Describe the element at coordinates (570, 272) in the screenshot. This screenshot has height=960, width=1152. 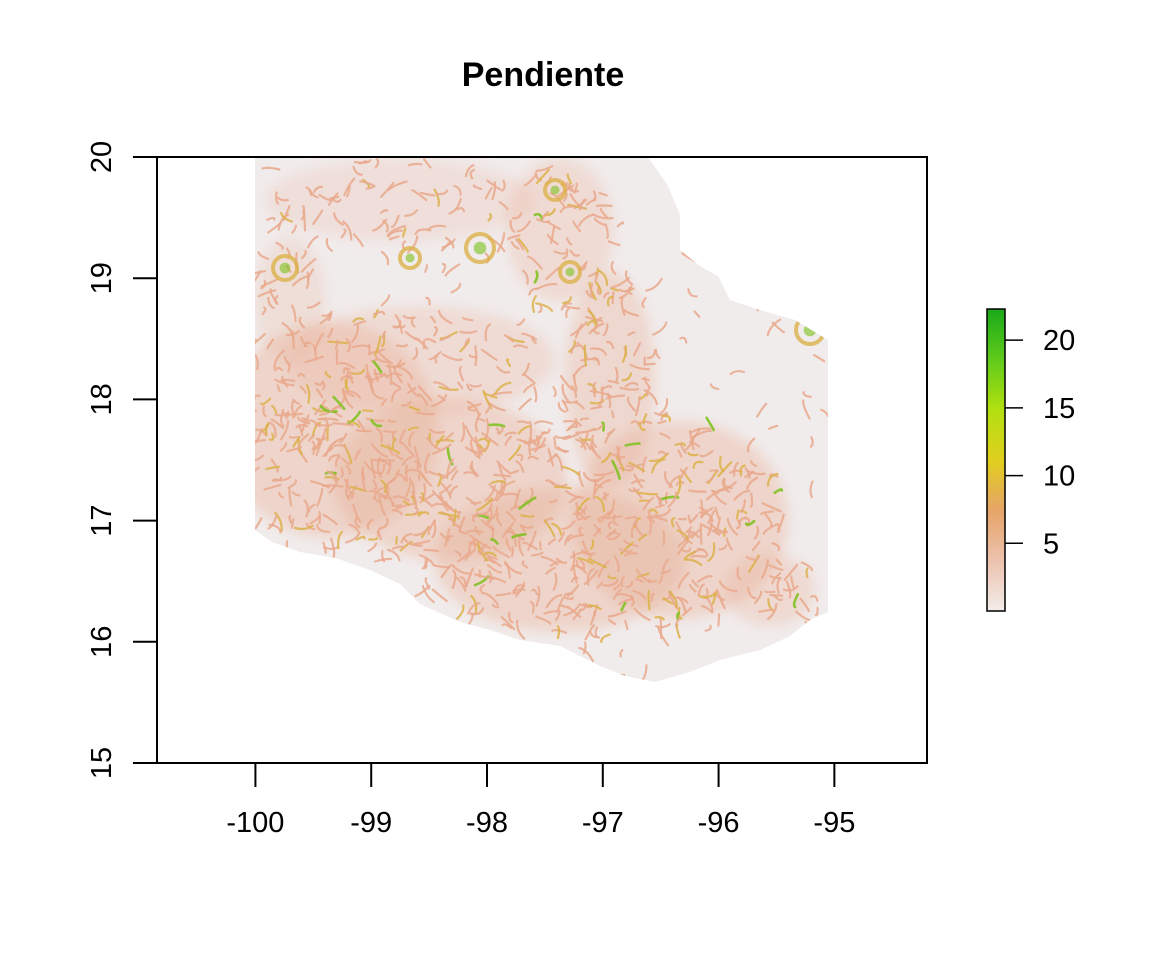
I see `peak-ring` at that location.